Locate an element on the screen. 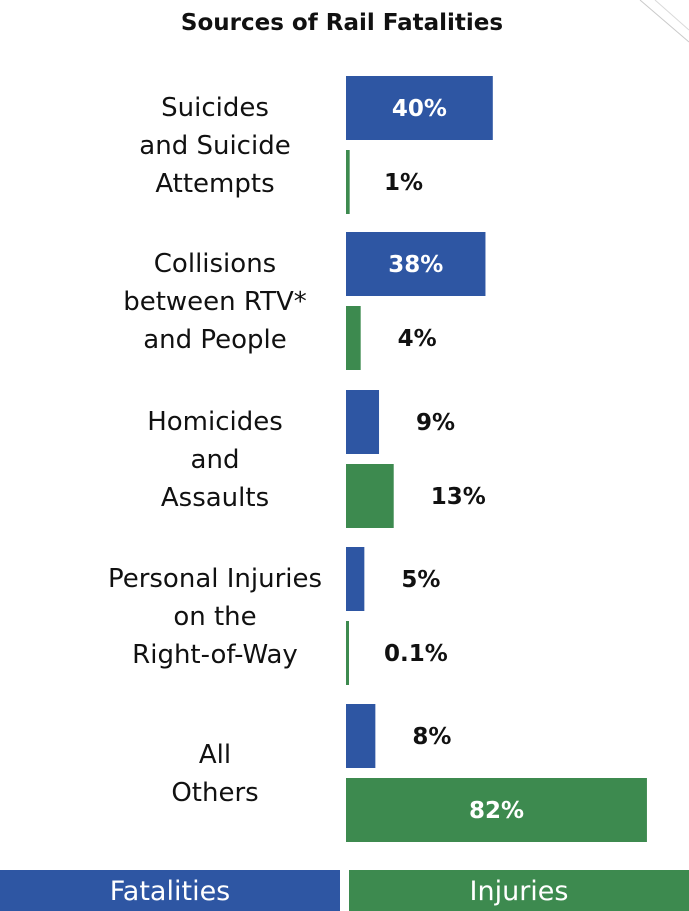 The width and height of the screenshot is (689, 911). fatalities-value-label: 9% is located at coordinates (435, 423).